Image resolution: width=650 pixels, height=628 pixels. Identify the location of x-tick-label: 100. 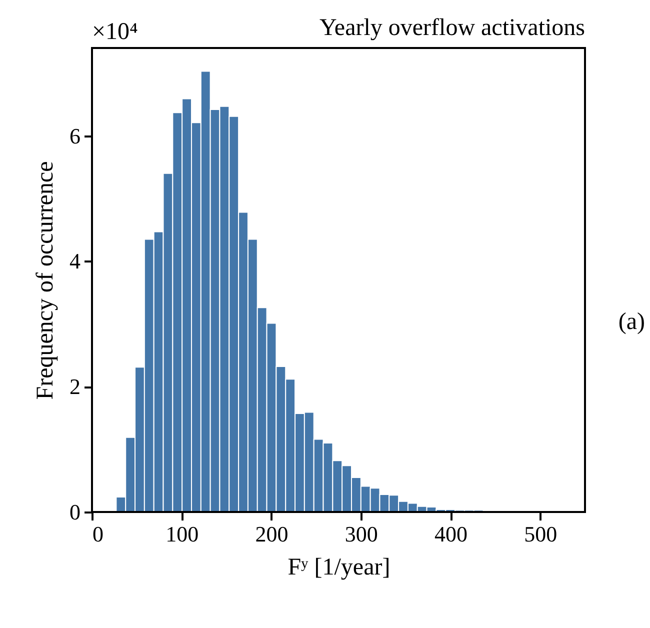
(182, 534).